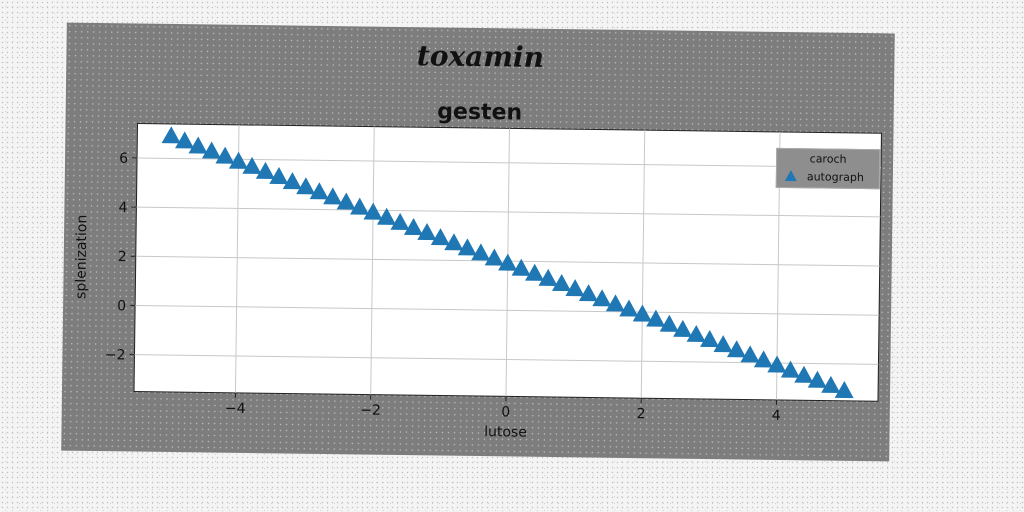  What do you see at coordinates (115, 355) in the screenshot?
I see `y-tick-label: −2` at bounding box center [115, 355].